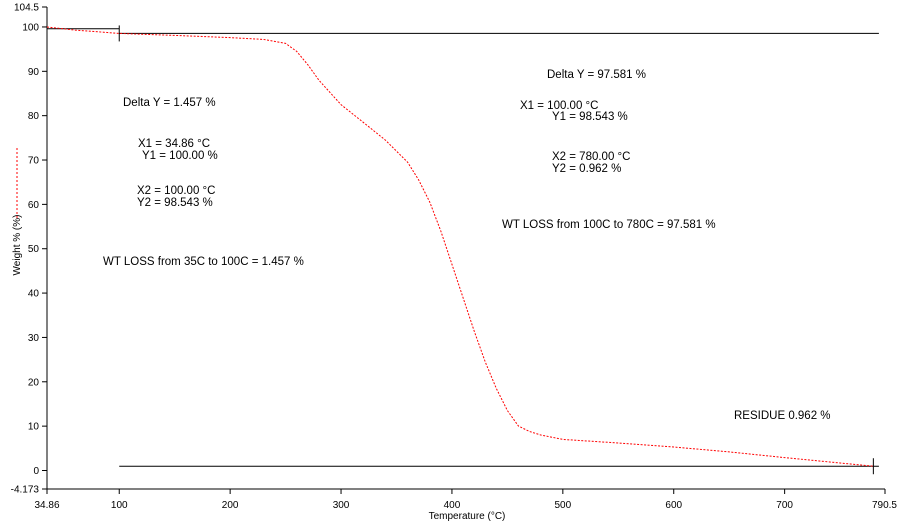  What do you see at coordinates (174, 144) in the screenshot?
I see `left-x1: X1 = 34.86 °C` at bounding box center [174, 144].